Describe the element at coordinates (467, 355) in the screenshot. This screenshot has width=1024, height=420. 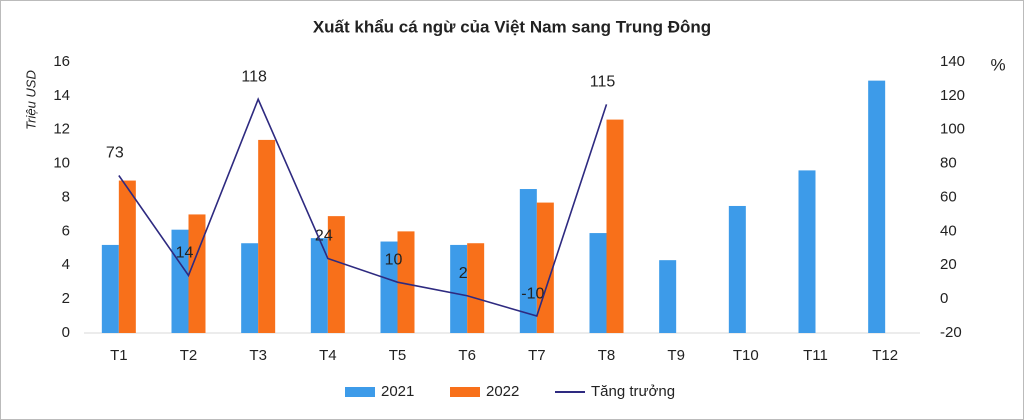
I see `x-tick-label: T6` at that location.